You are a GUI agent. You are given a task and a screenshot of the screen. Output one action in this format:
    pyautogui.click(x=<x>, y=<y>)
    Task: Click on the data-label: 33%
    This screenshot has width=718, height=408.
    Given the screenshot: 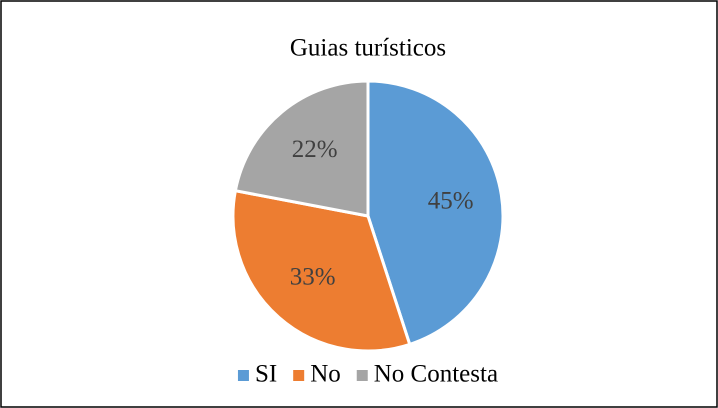 What is the action you would take?
    pyautogui.click(x=313, y=277)
    